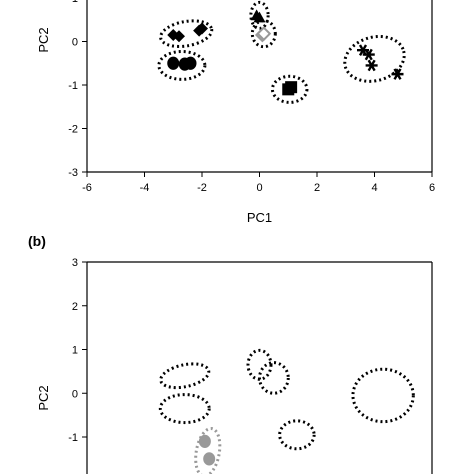 The height and width of the screenshot is (474, 474). What do you see at coordinates (202, 188) in the screenshot?
I see `x-tick-label: -2` at bounding box center [202, 188].